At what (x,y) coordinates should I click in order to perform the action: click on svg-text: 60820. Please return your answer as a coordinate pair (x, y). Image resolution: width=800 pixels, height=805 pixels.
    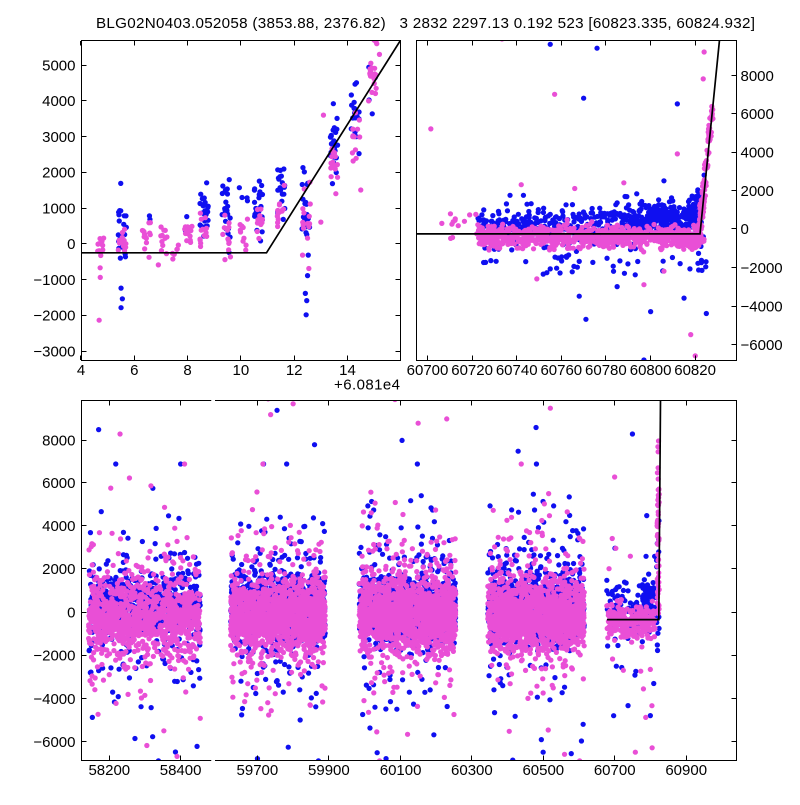
    Looking at the image, I should click on (695, 370).